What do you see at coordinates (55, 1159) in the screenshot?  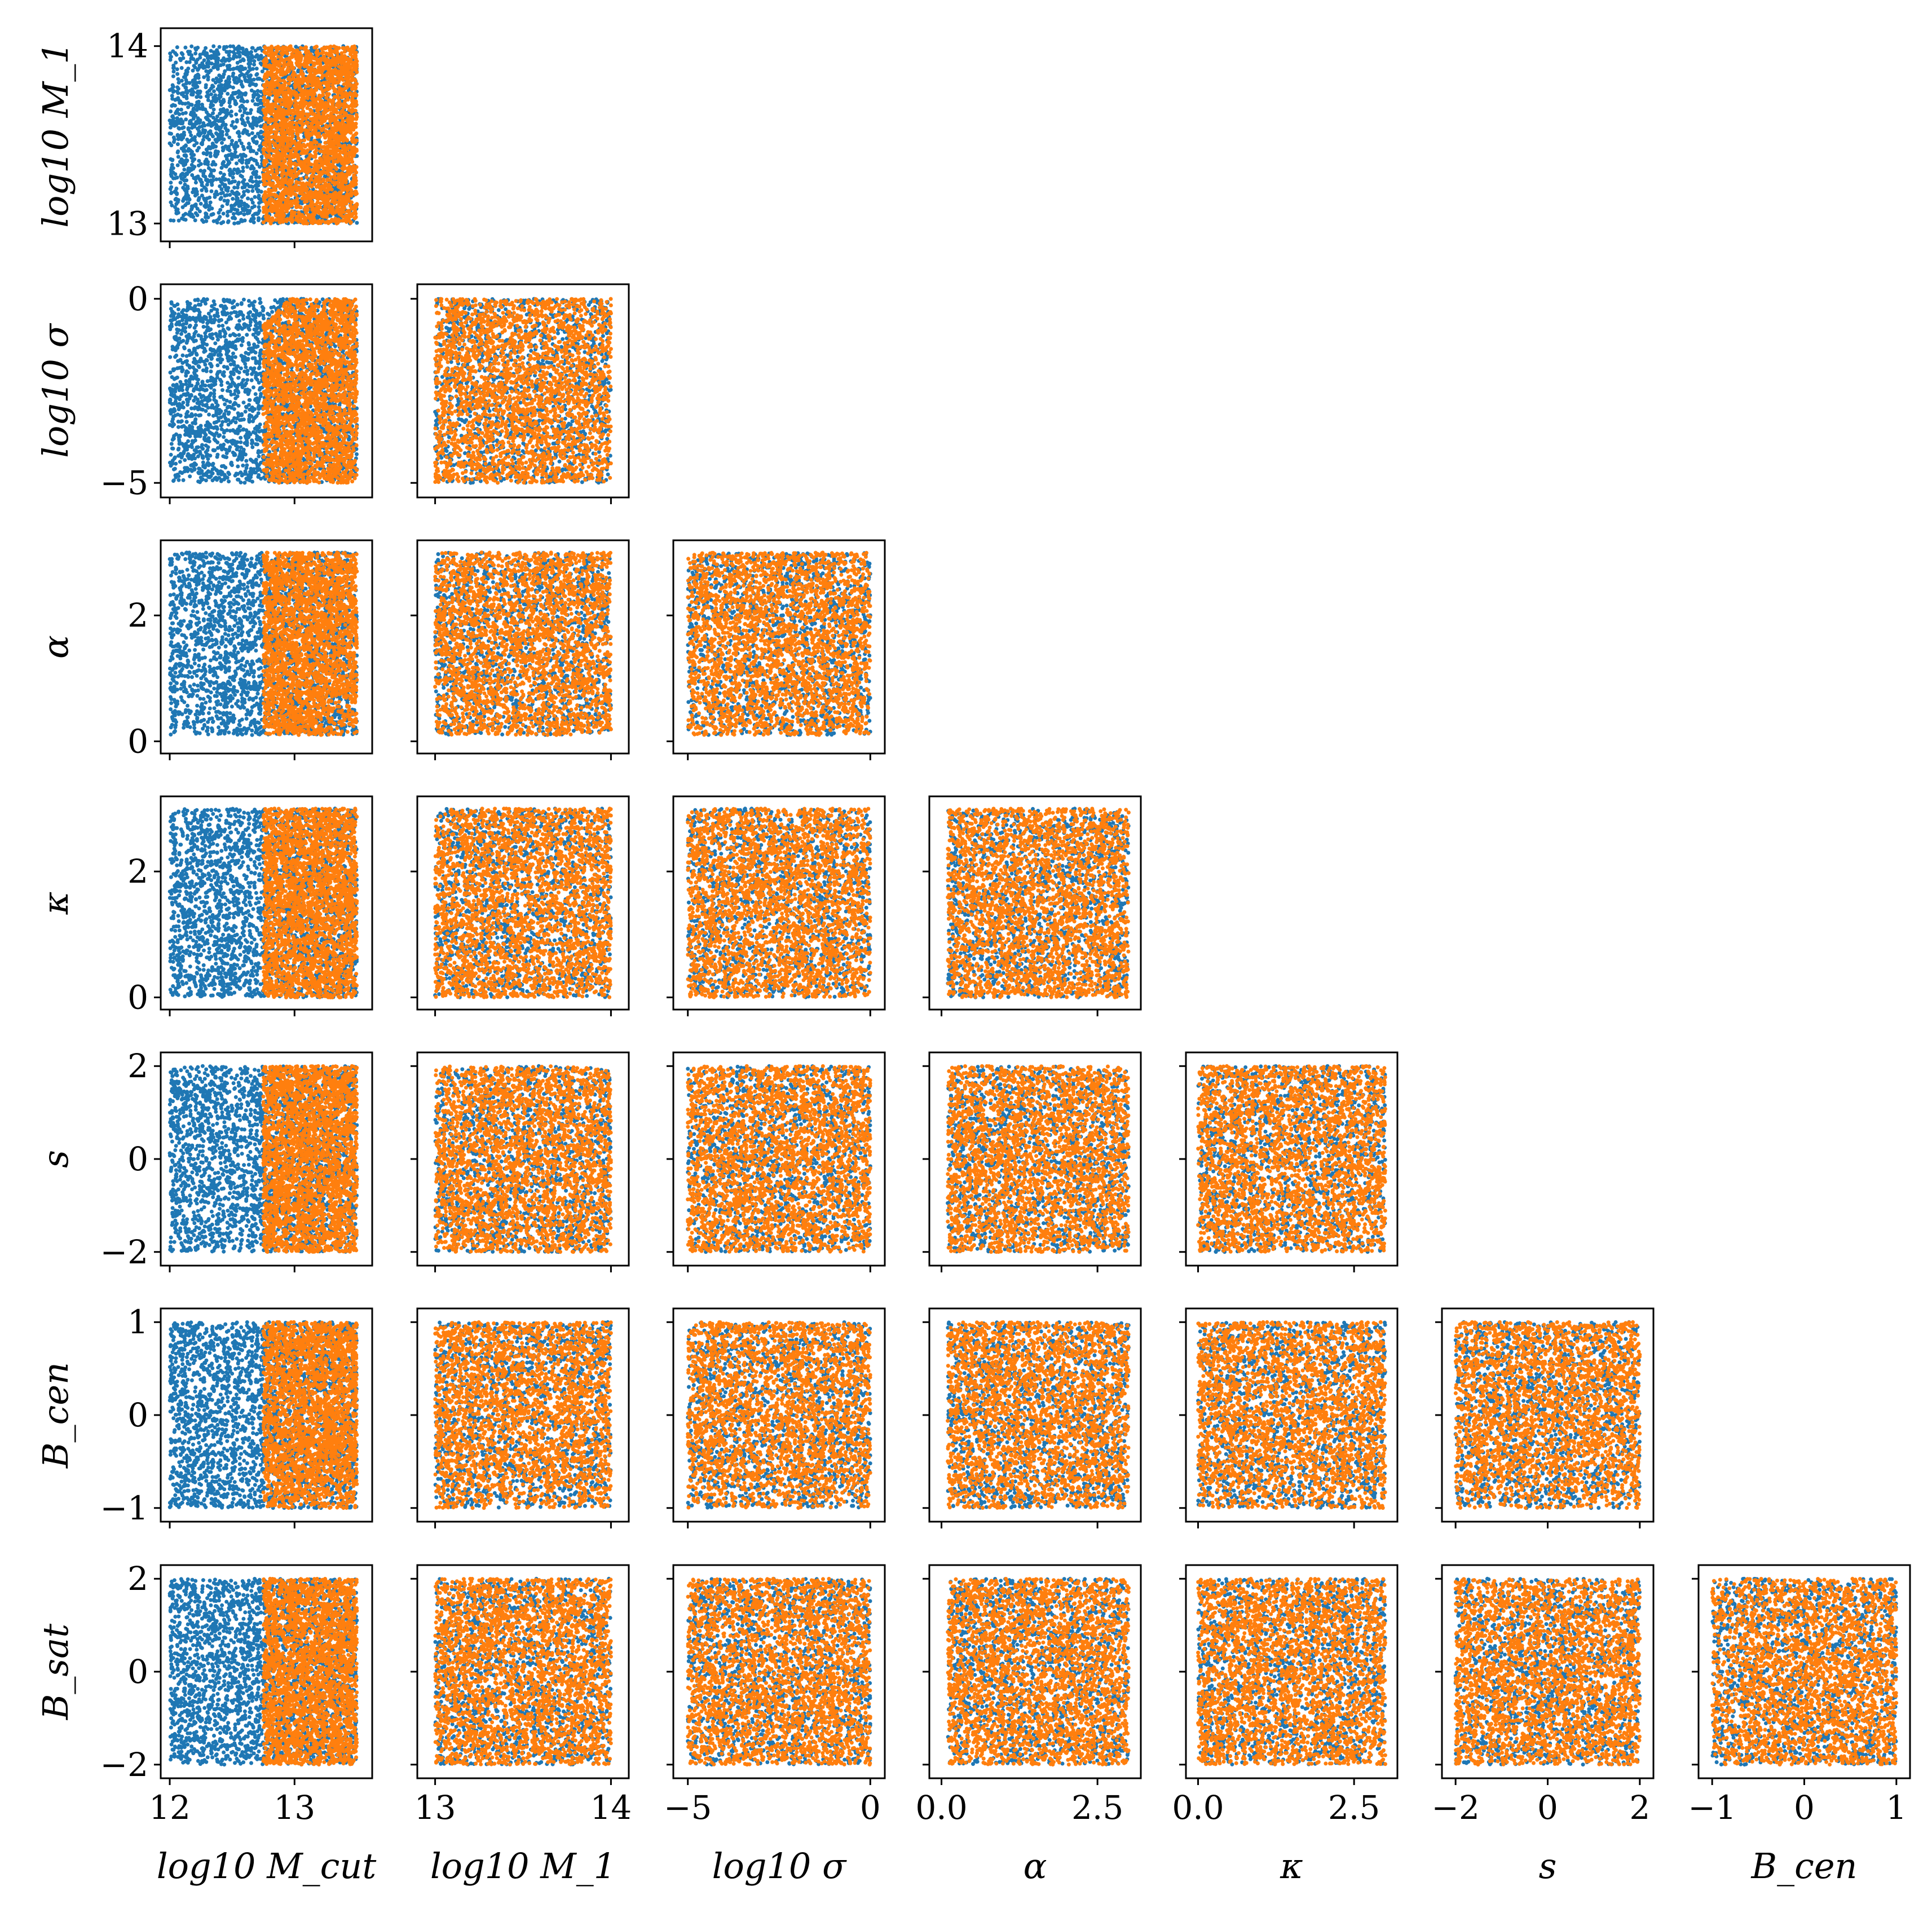 I see `y-axis-label: s` at bounding box center [55, 1159].